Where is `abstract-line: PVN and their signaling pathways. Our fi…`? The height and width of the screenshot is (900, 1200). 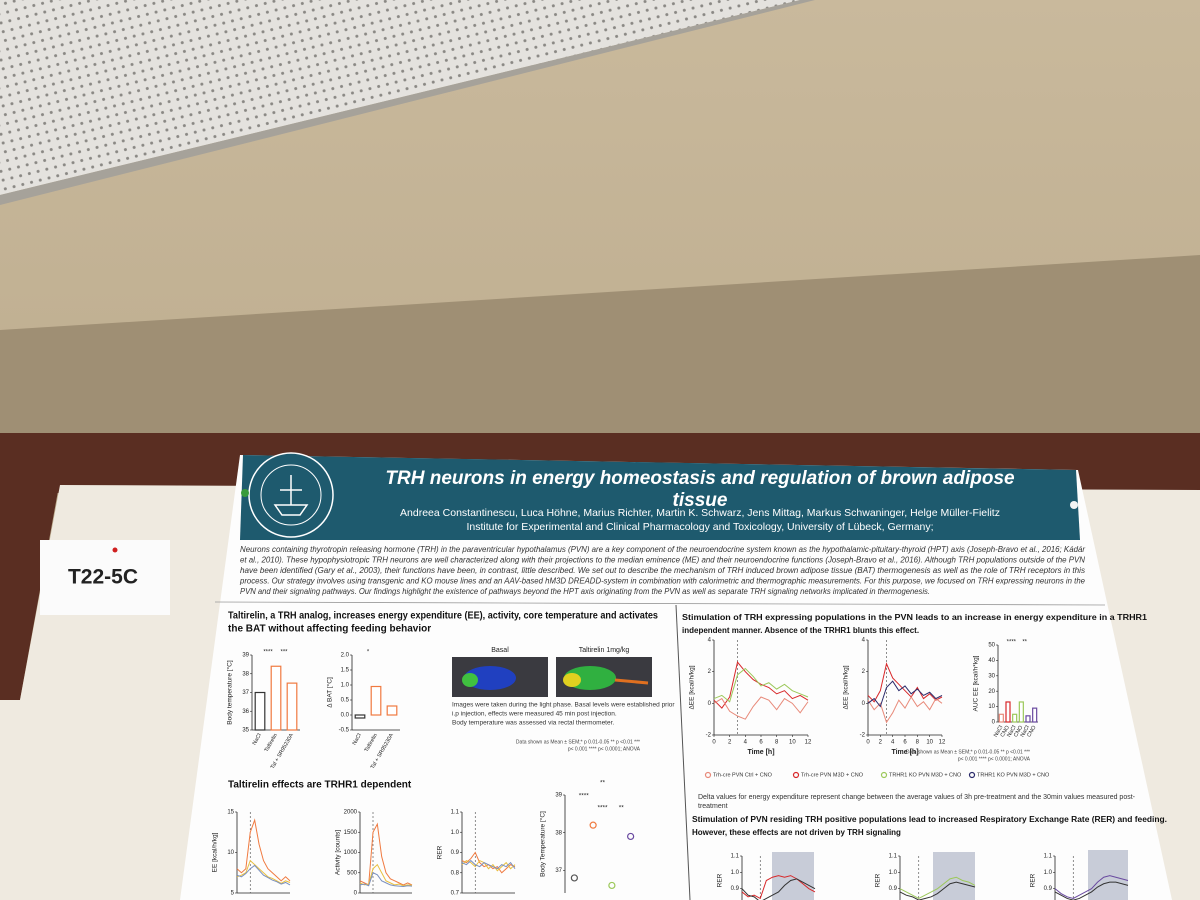
abstract-line: PVN and their signaling pathways. Our fi… is located at coordinates (585, 591).